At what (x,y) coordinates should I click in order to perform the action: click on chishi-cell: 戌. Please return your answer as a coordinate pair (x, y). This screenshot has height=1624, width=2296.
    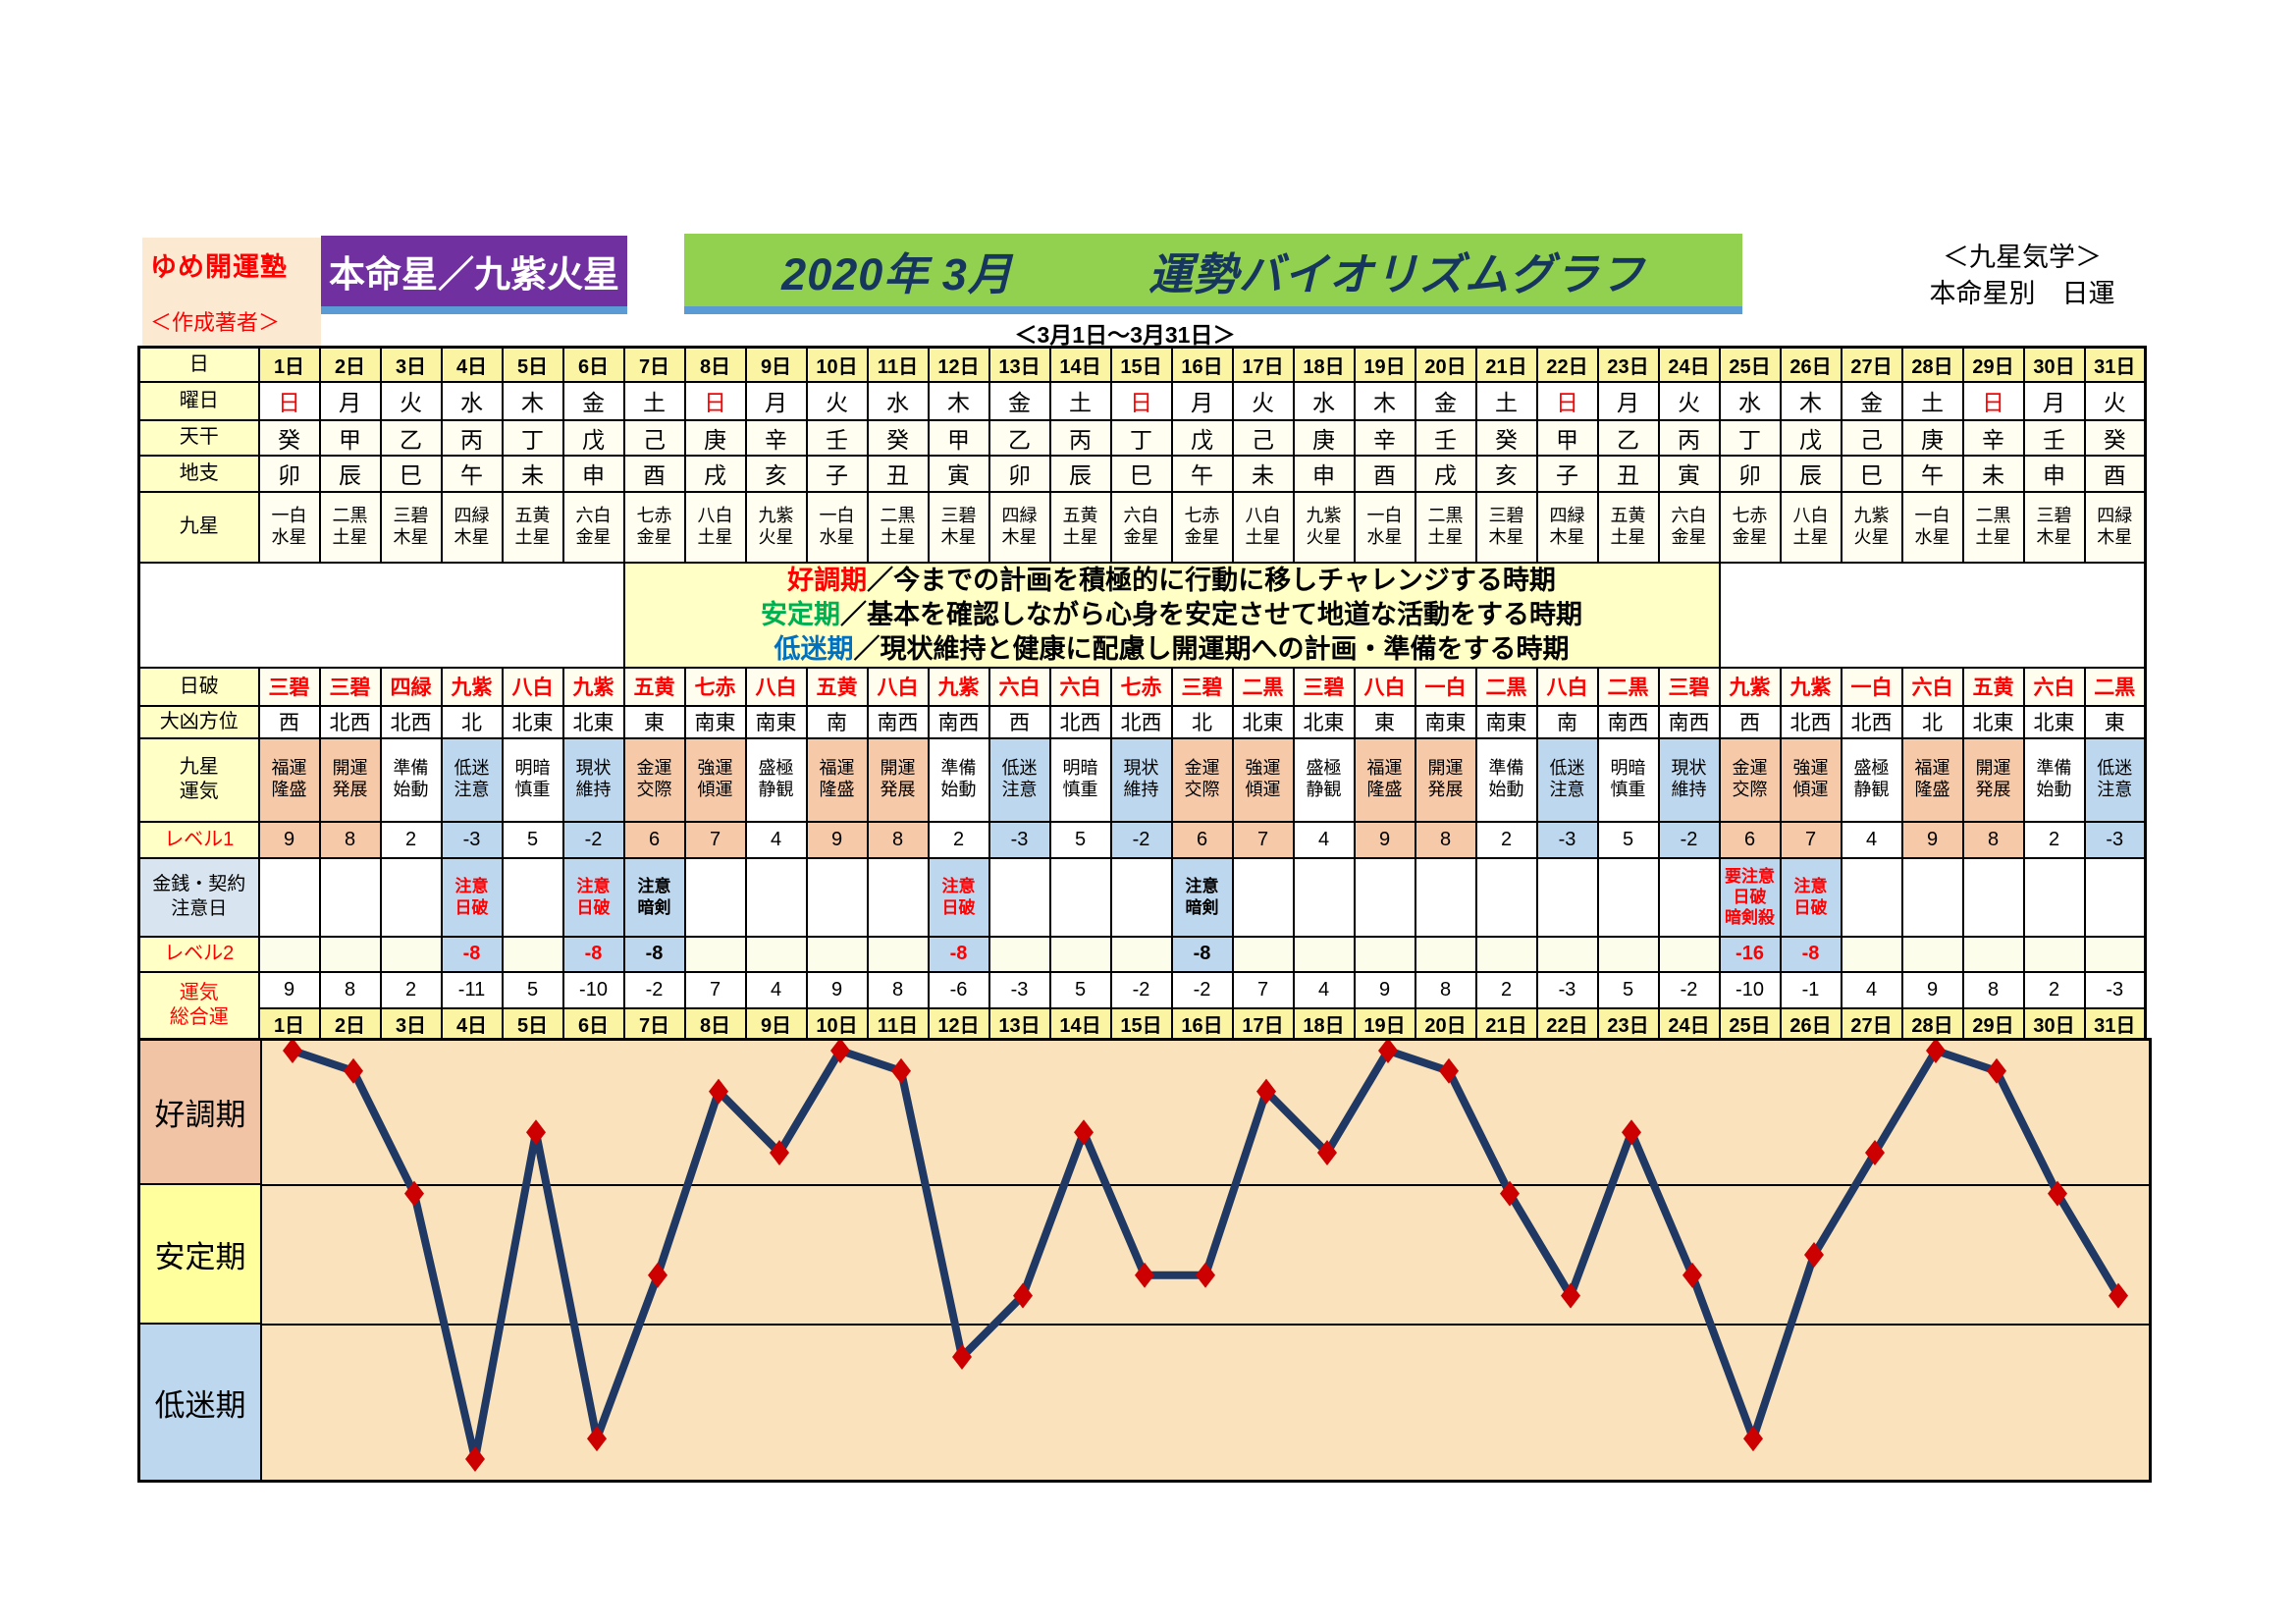
    Looking at the image, I should click on (1445, 473).